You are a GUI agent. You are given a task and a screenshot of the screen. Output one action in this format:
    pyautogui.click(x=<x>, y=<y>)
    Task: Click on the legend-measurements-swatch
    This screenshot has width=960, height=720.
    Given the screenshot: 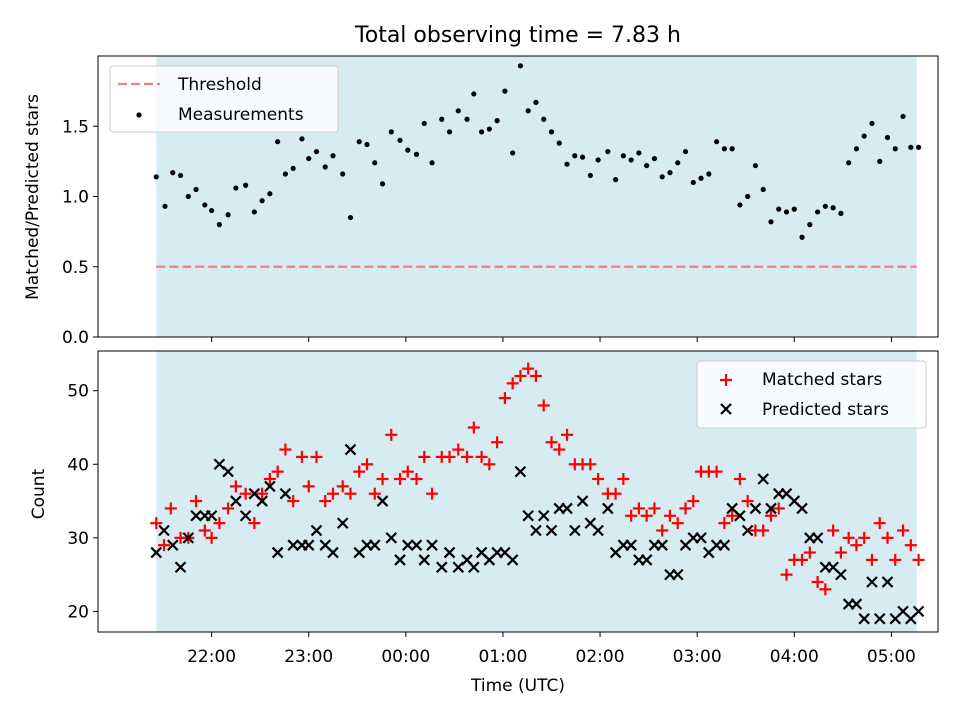 What is the action you would take?
    pyautogui.click(x=139, y=115)
    